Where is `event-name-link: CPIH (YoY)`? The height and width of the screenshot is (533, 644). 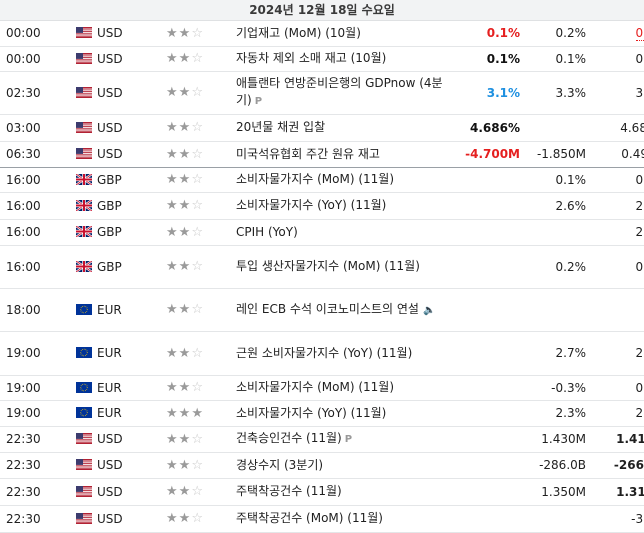
event-name-link: CPIH (YoY) is located at coordinates (267, 232).